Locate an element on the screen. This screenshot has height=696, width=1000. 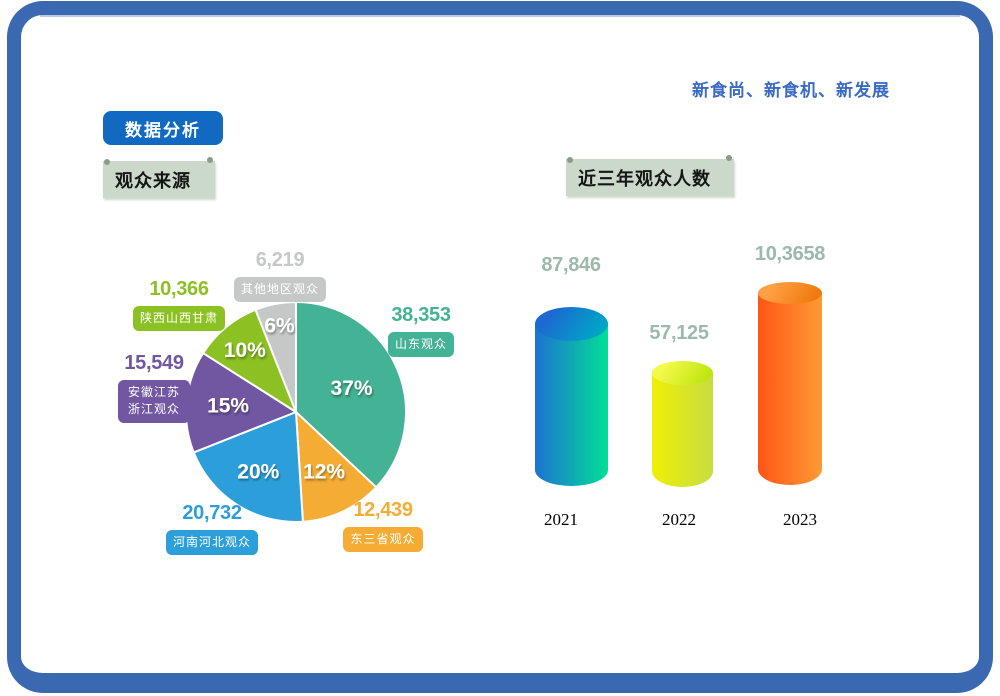
bar-value-2023: 10,3658 is located at coordinates (790, 254).